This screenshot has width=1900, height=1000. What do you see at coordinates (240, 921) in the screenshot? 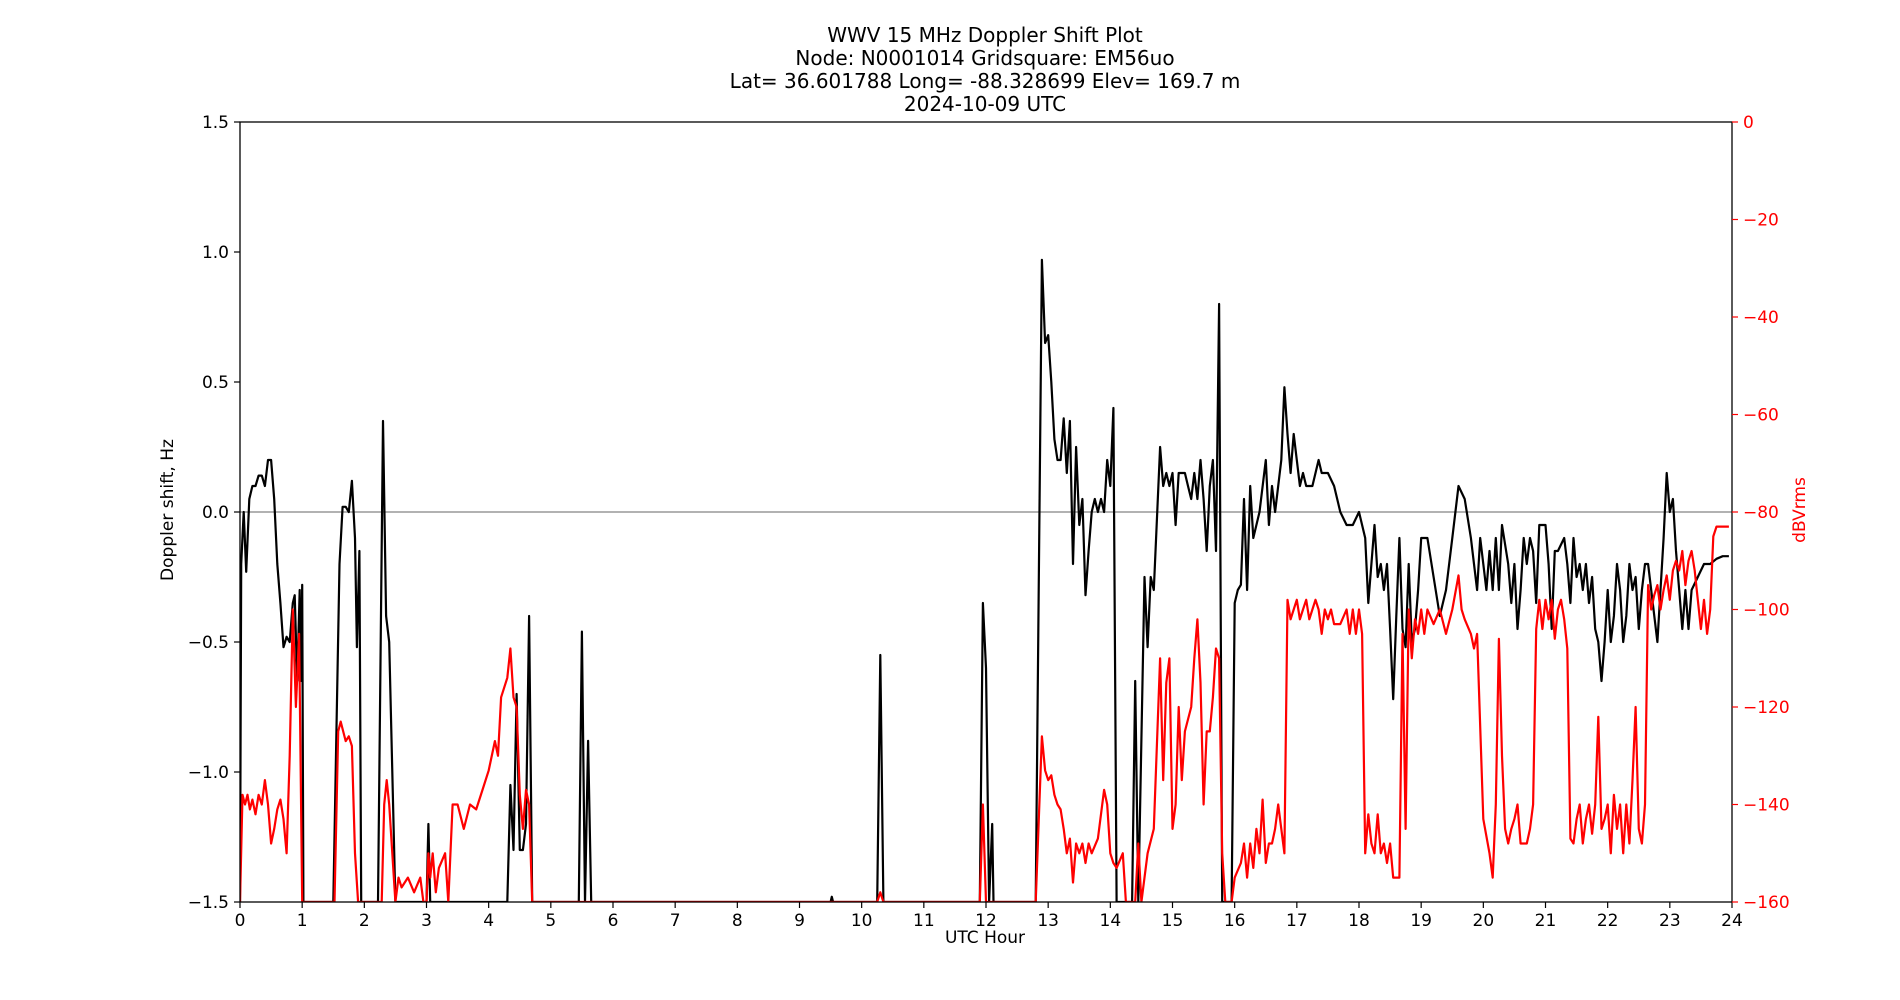
I see `x-tick-label: 0` at bounding box center [240, 921].